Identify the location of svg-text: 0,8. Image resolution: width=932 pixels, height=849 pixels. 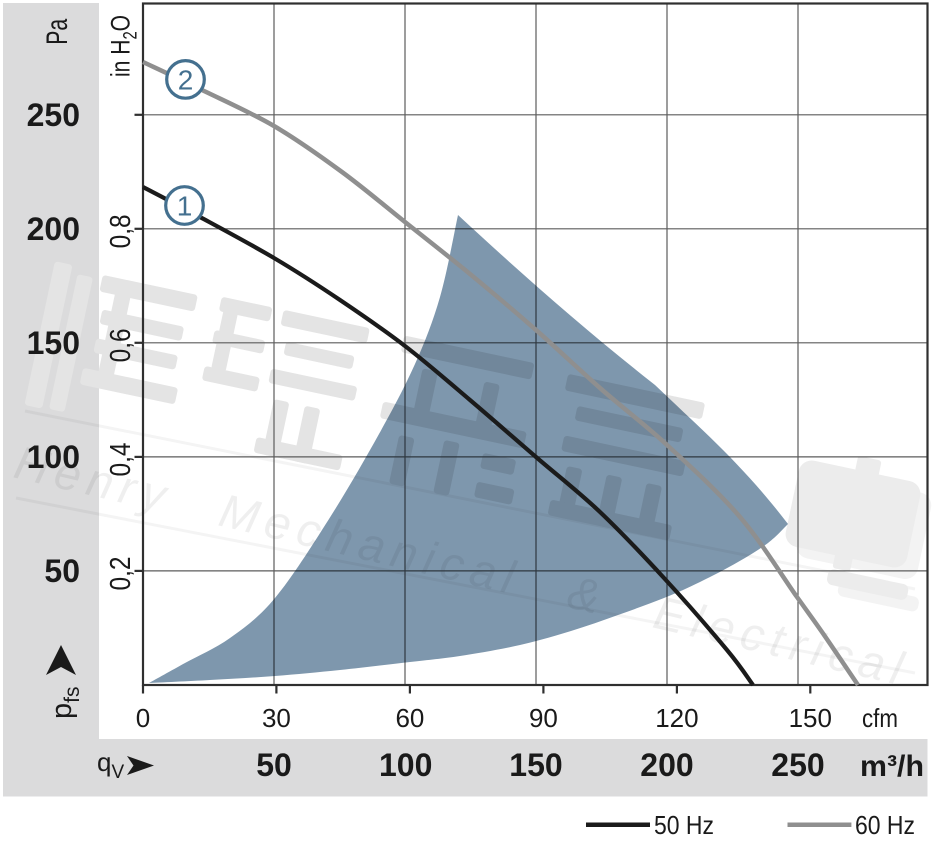
(121, 231).